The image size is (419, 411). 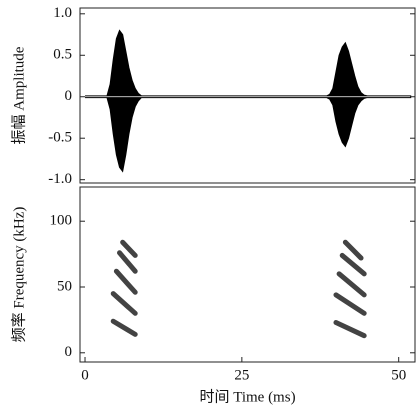 I want to click on y-tick-label: 50, so click(x=64, y=286).